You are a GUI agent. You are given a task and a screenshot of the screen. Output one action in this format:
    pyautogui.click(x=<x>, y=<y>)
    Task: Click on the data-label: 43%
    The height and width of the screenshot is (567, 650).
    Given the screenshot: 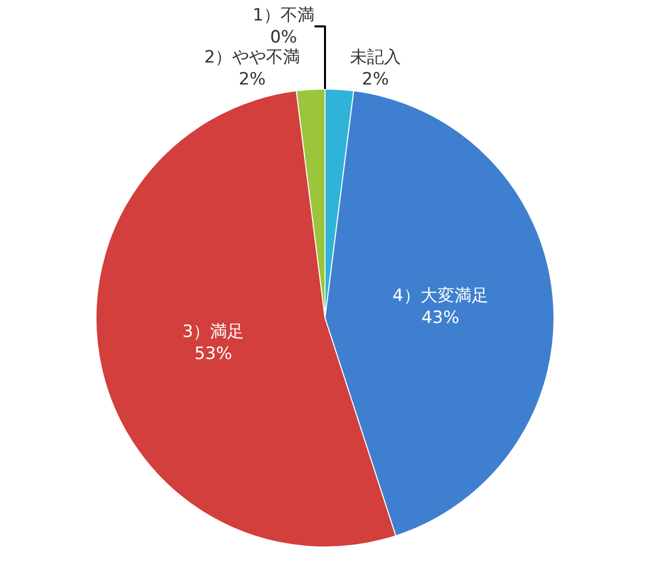 What is the action you would take?
    pyautogui.click(x=440, y=318)
    